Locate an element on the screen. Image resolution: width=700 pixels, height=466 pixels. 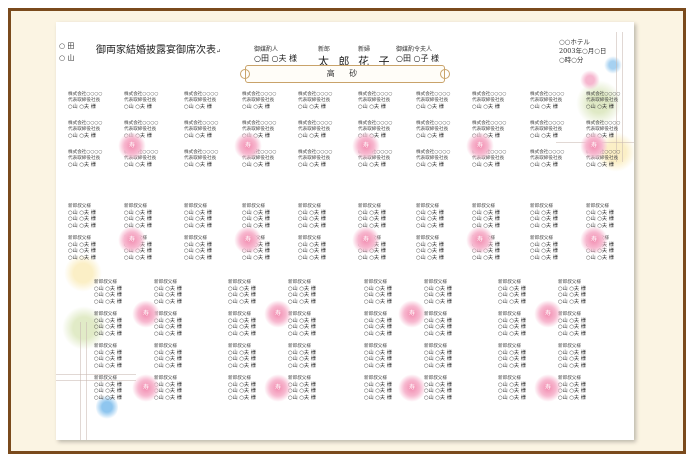
groom-block: 新郎 太 郎 is located at coordinates (335, 56).